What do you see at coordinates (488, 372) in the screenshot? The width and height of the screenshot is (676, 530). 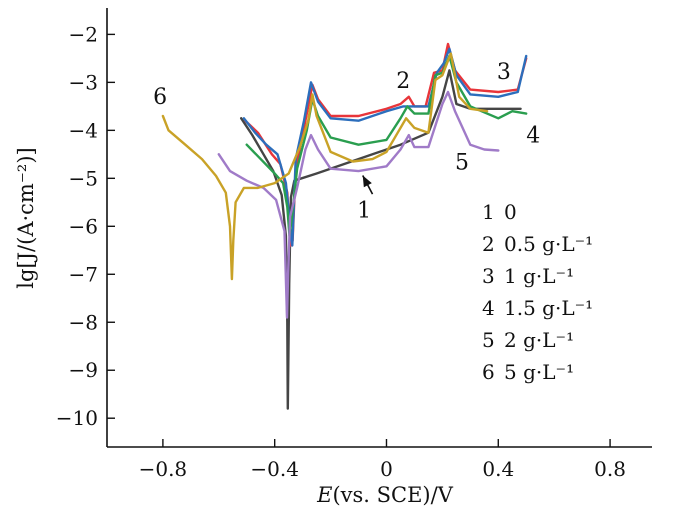 I see `legend-number-6: 6` at bounding box center [488, 372].